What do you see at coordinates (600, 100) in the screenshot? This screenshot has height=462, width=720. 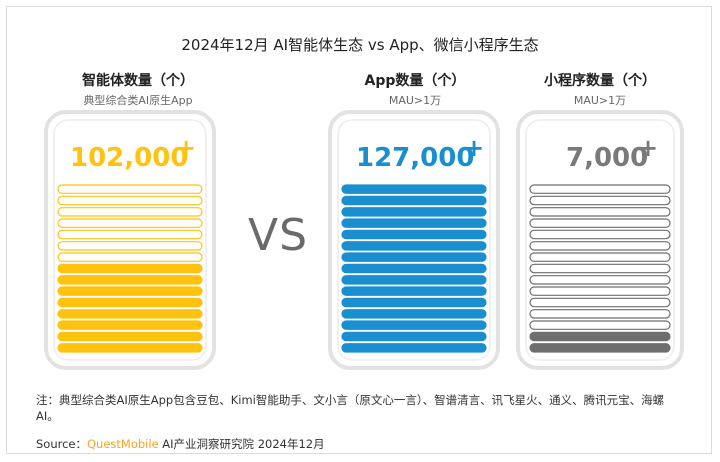 I see `category-subtitle-miniprograms: MAU>1万` at bounding box center [600, 100].